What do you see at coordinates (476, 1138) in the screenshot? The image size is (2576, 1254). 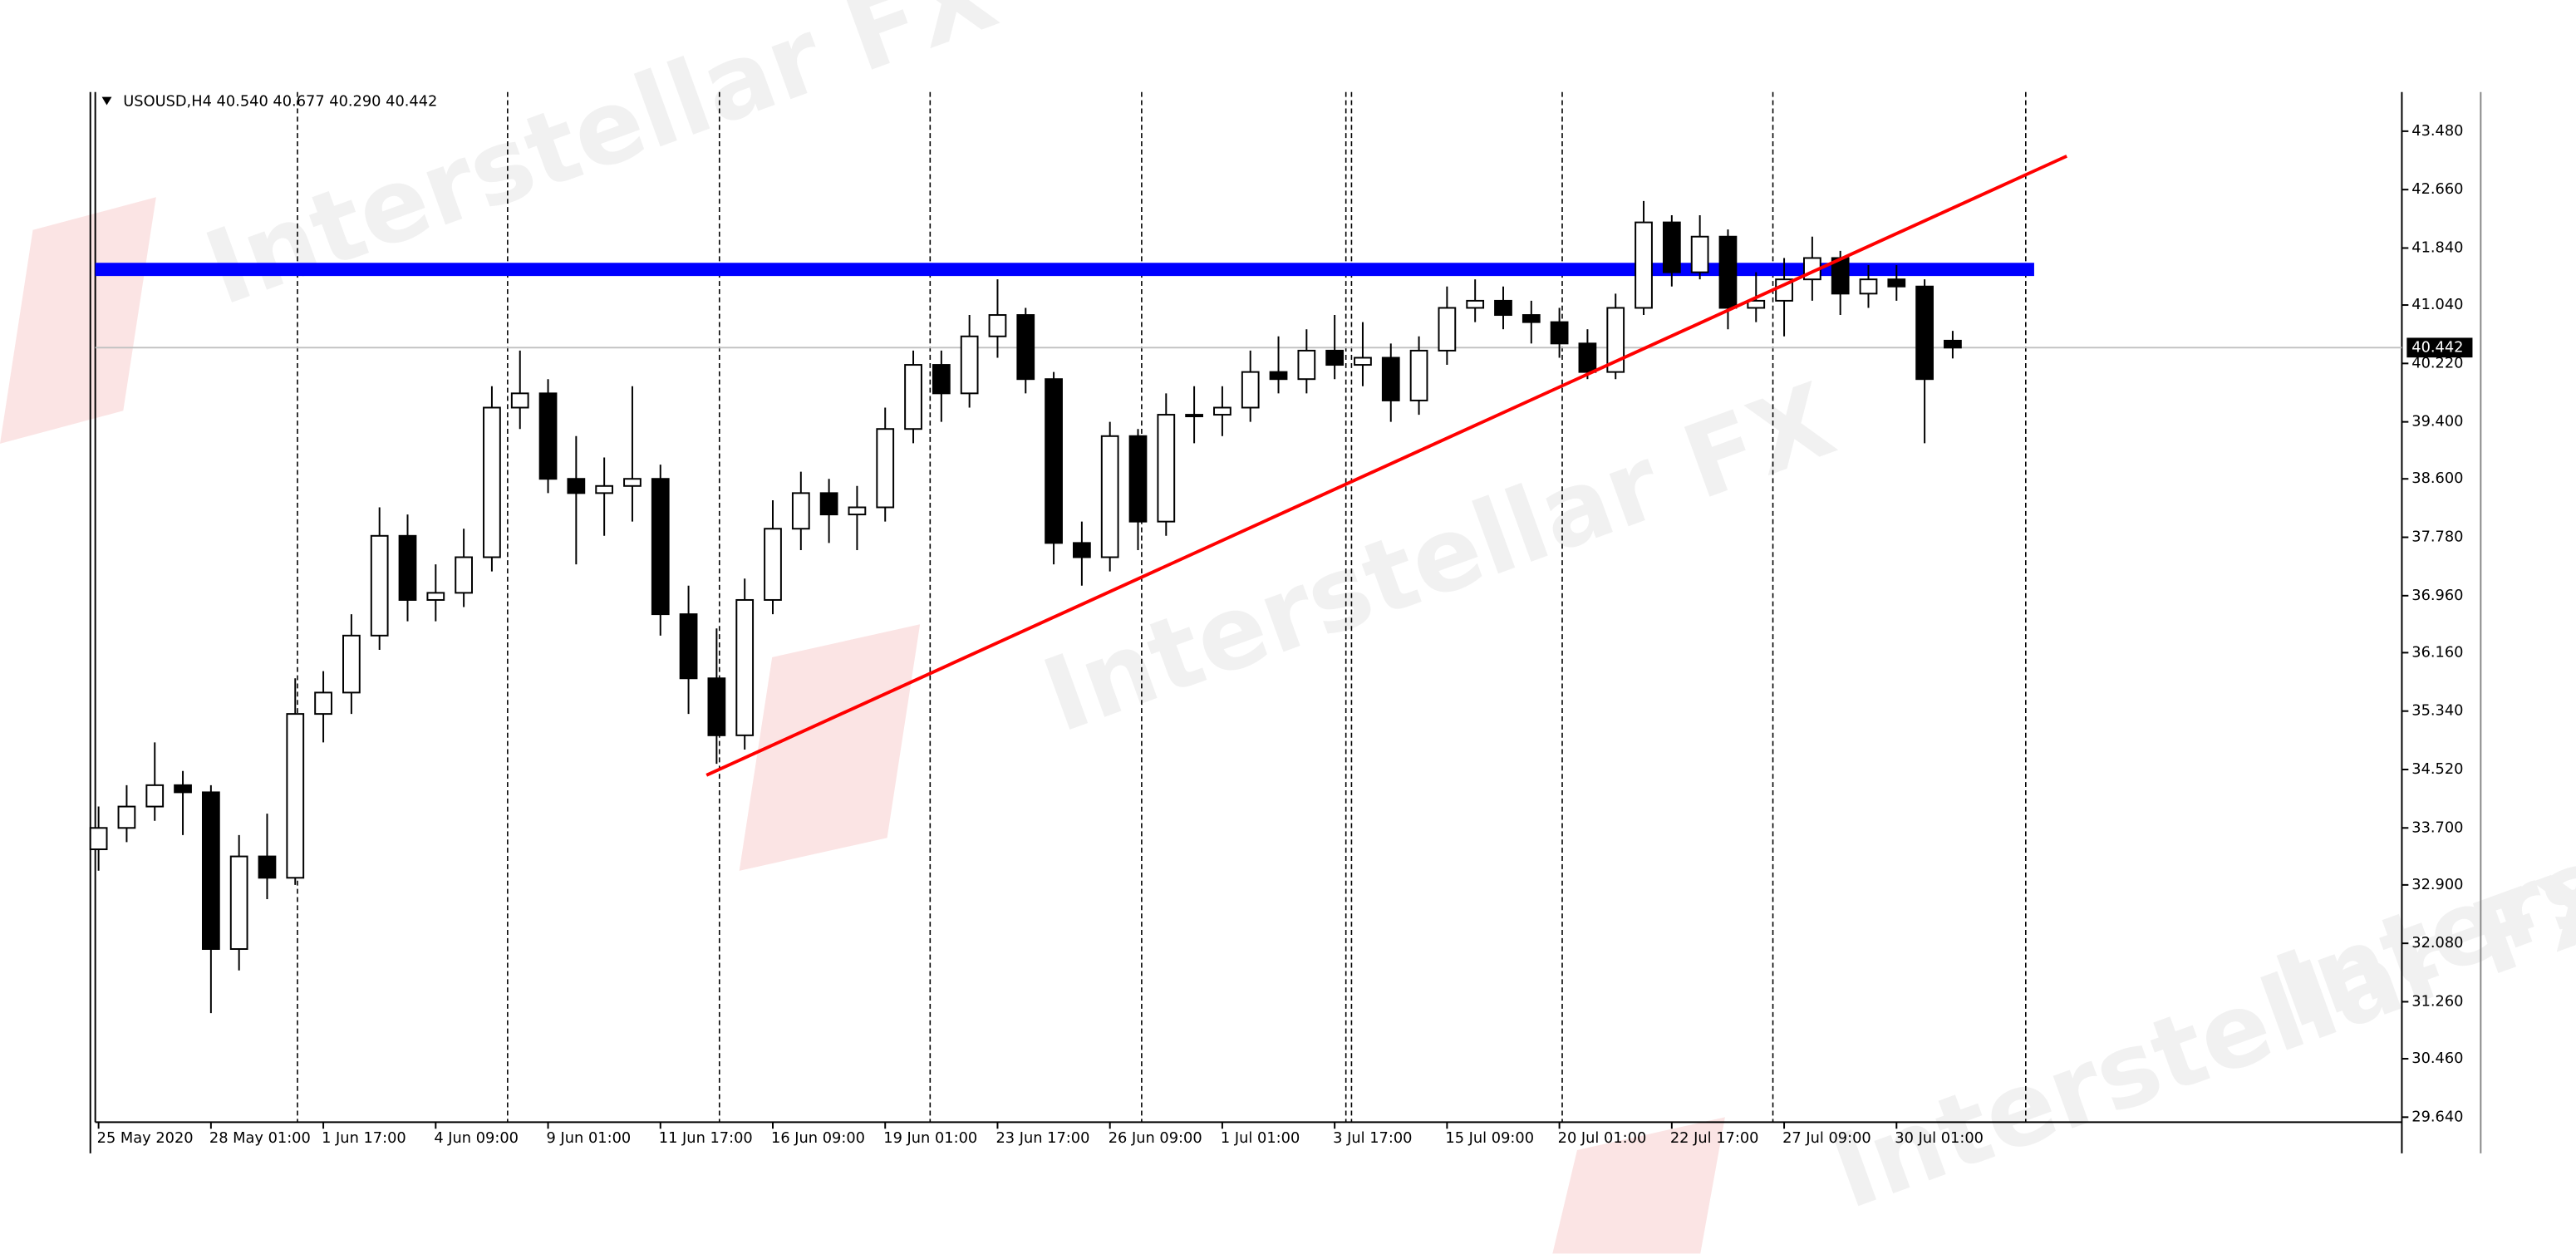 I see `x-tick-label: 4 Jun 09:00` at bounding box center [476, 1138].